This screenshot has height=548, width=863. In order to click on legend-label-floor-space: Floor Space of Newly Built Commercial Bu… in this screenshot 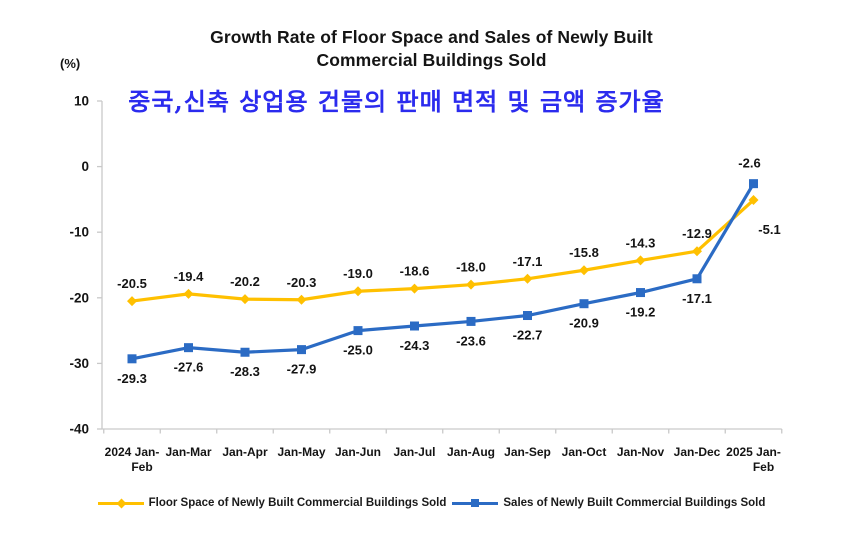, I will do `click(297, 503)`.